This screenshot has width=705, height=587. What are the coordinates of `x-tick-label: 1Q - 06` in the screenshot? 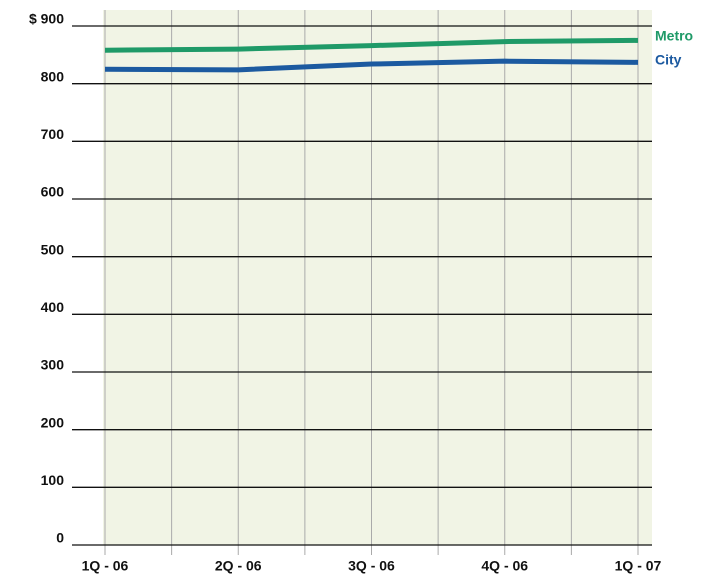 It's located at (105, 566).